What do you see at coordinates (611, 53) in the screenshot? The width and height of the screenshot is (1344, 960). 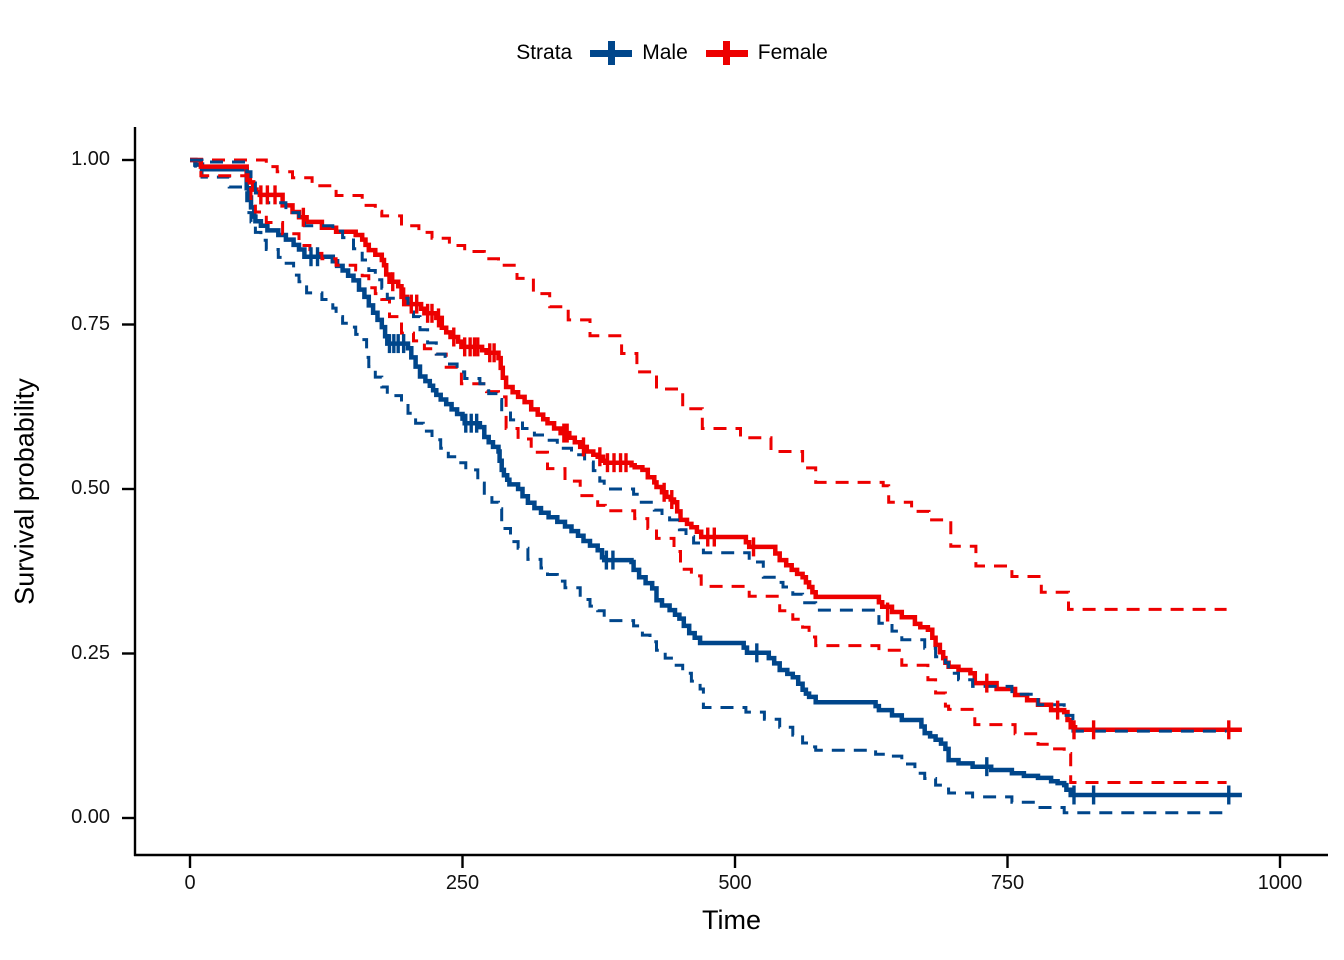 I see `male-plus-key-icon` at bounding box center [611, 53].